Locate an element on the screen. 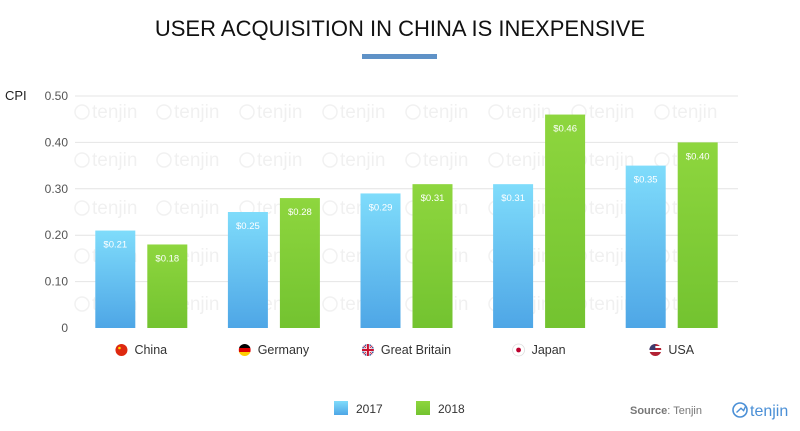  category-china: China is located at coordinates (141, 350).